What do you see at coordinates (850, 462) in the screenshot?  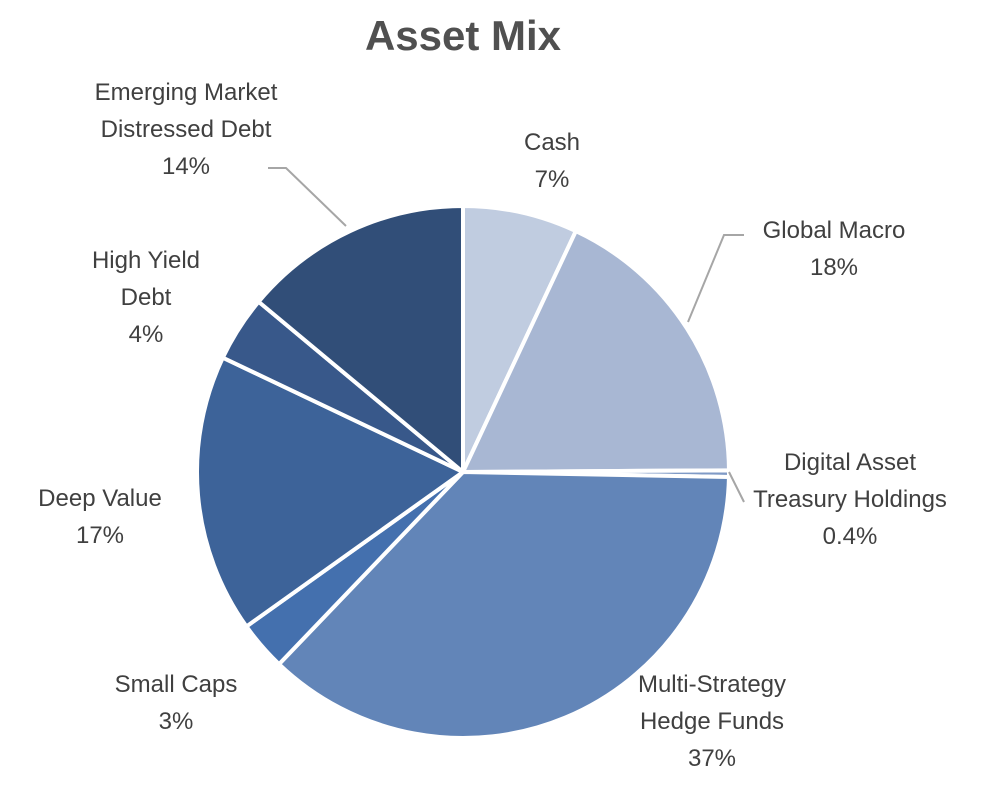 I see `slice-name-label: Digital Asset` at bounding box center [850, 462].